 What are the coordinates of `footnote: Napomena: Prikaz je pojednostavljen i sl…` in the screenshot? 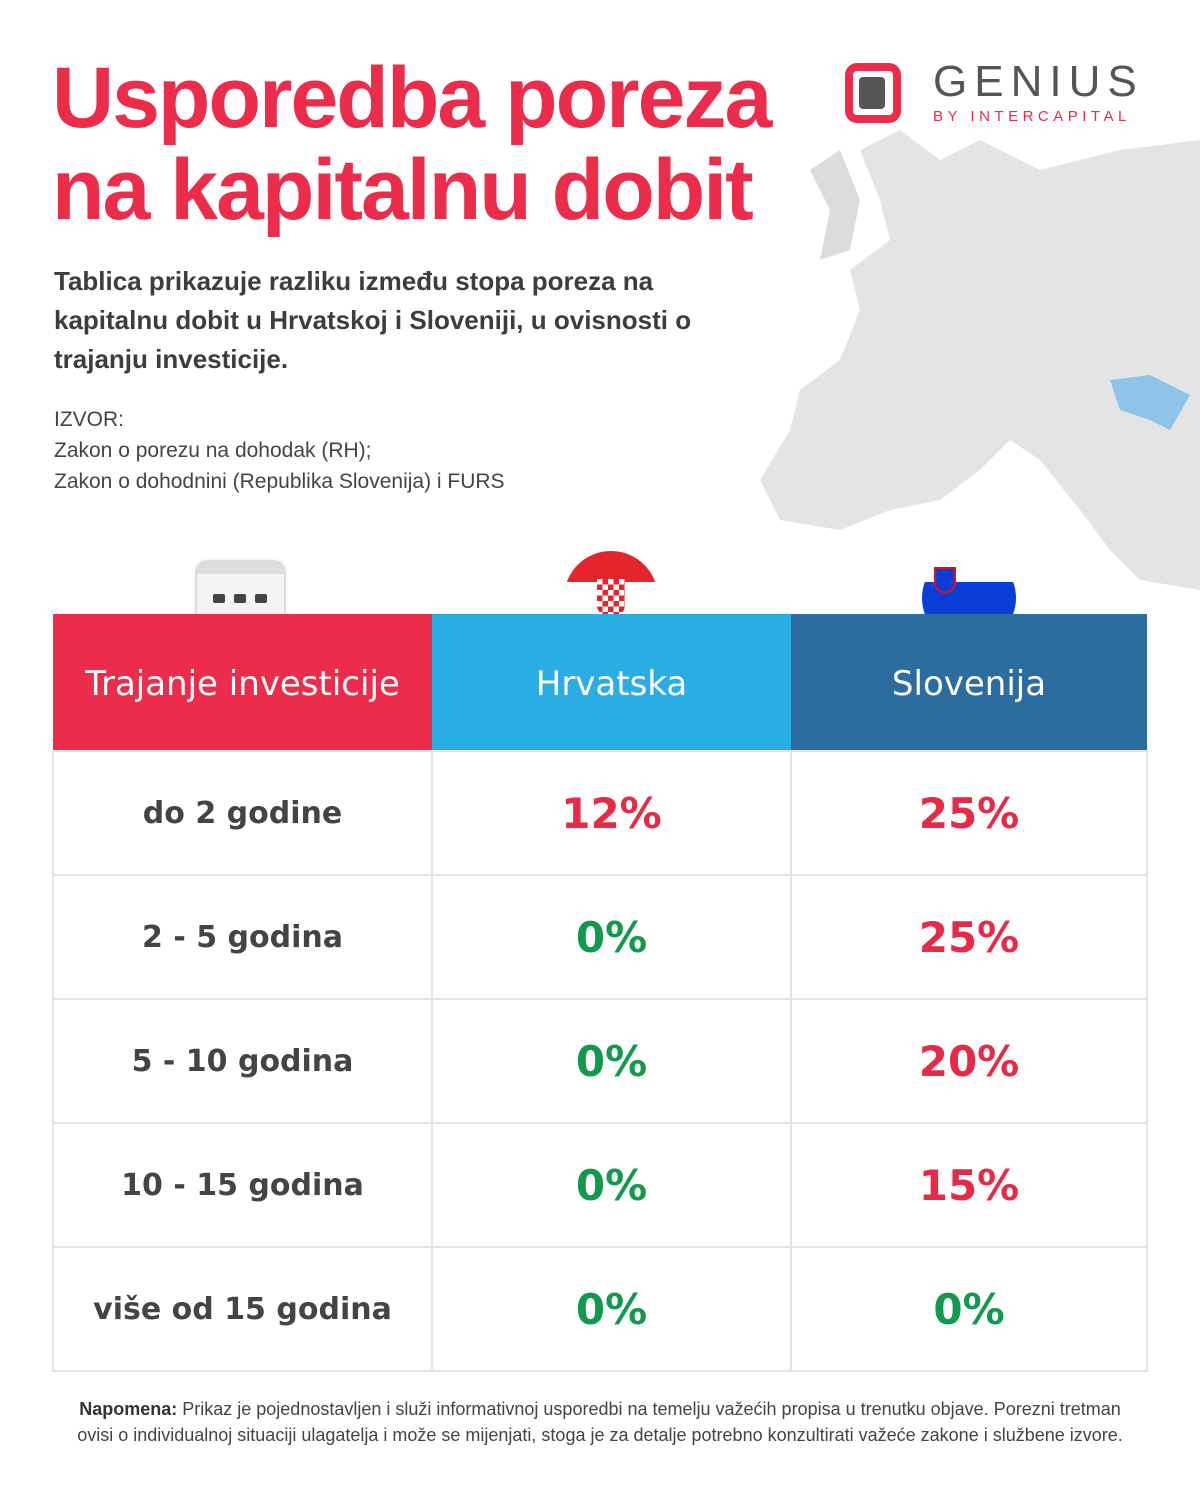 It's located at (600, 1422).